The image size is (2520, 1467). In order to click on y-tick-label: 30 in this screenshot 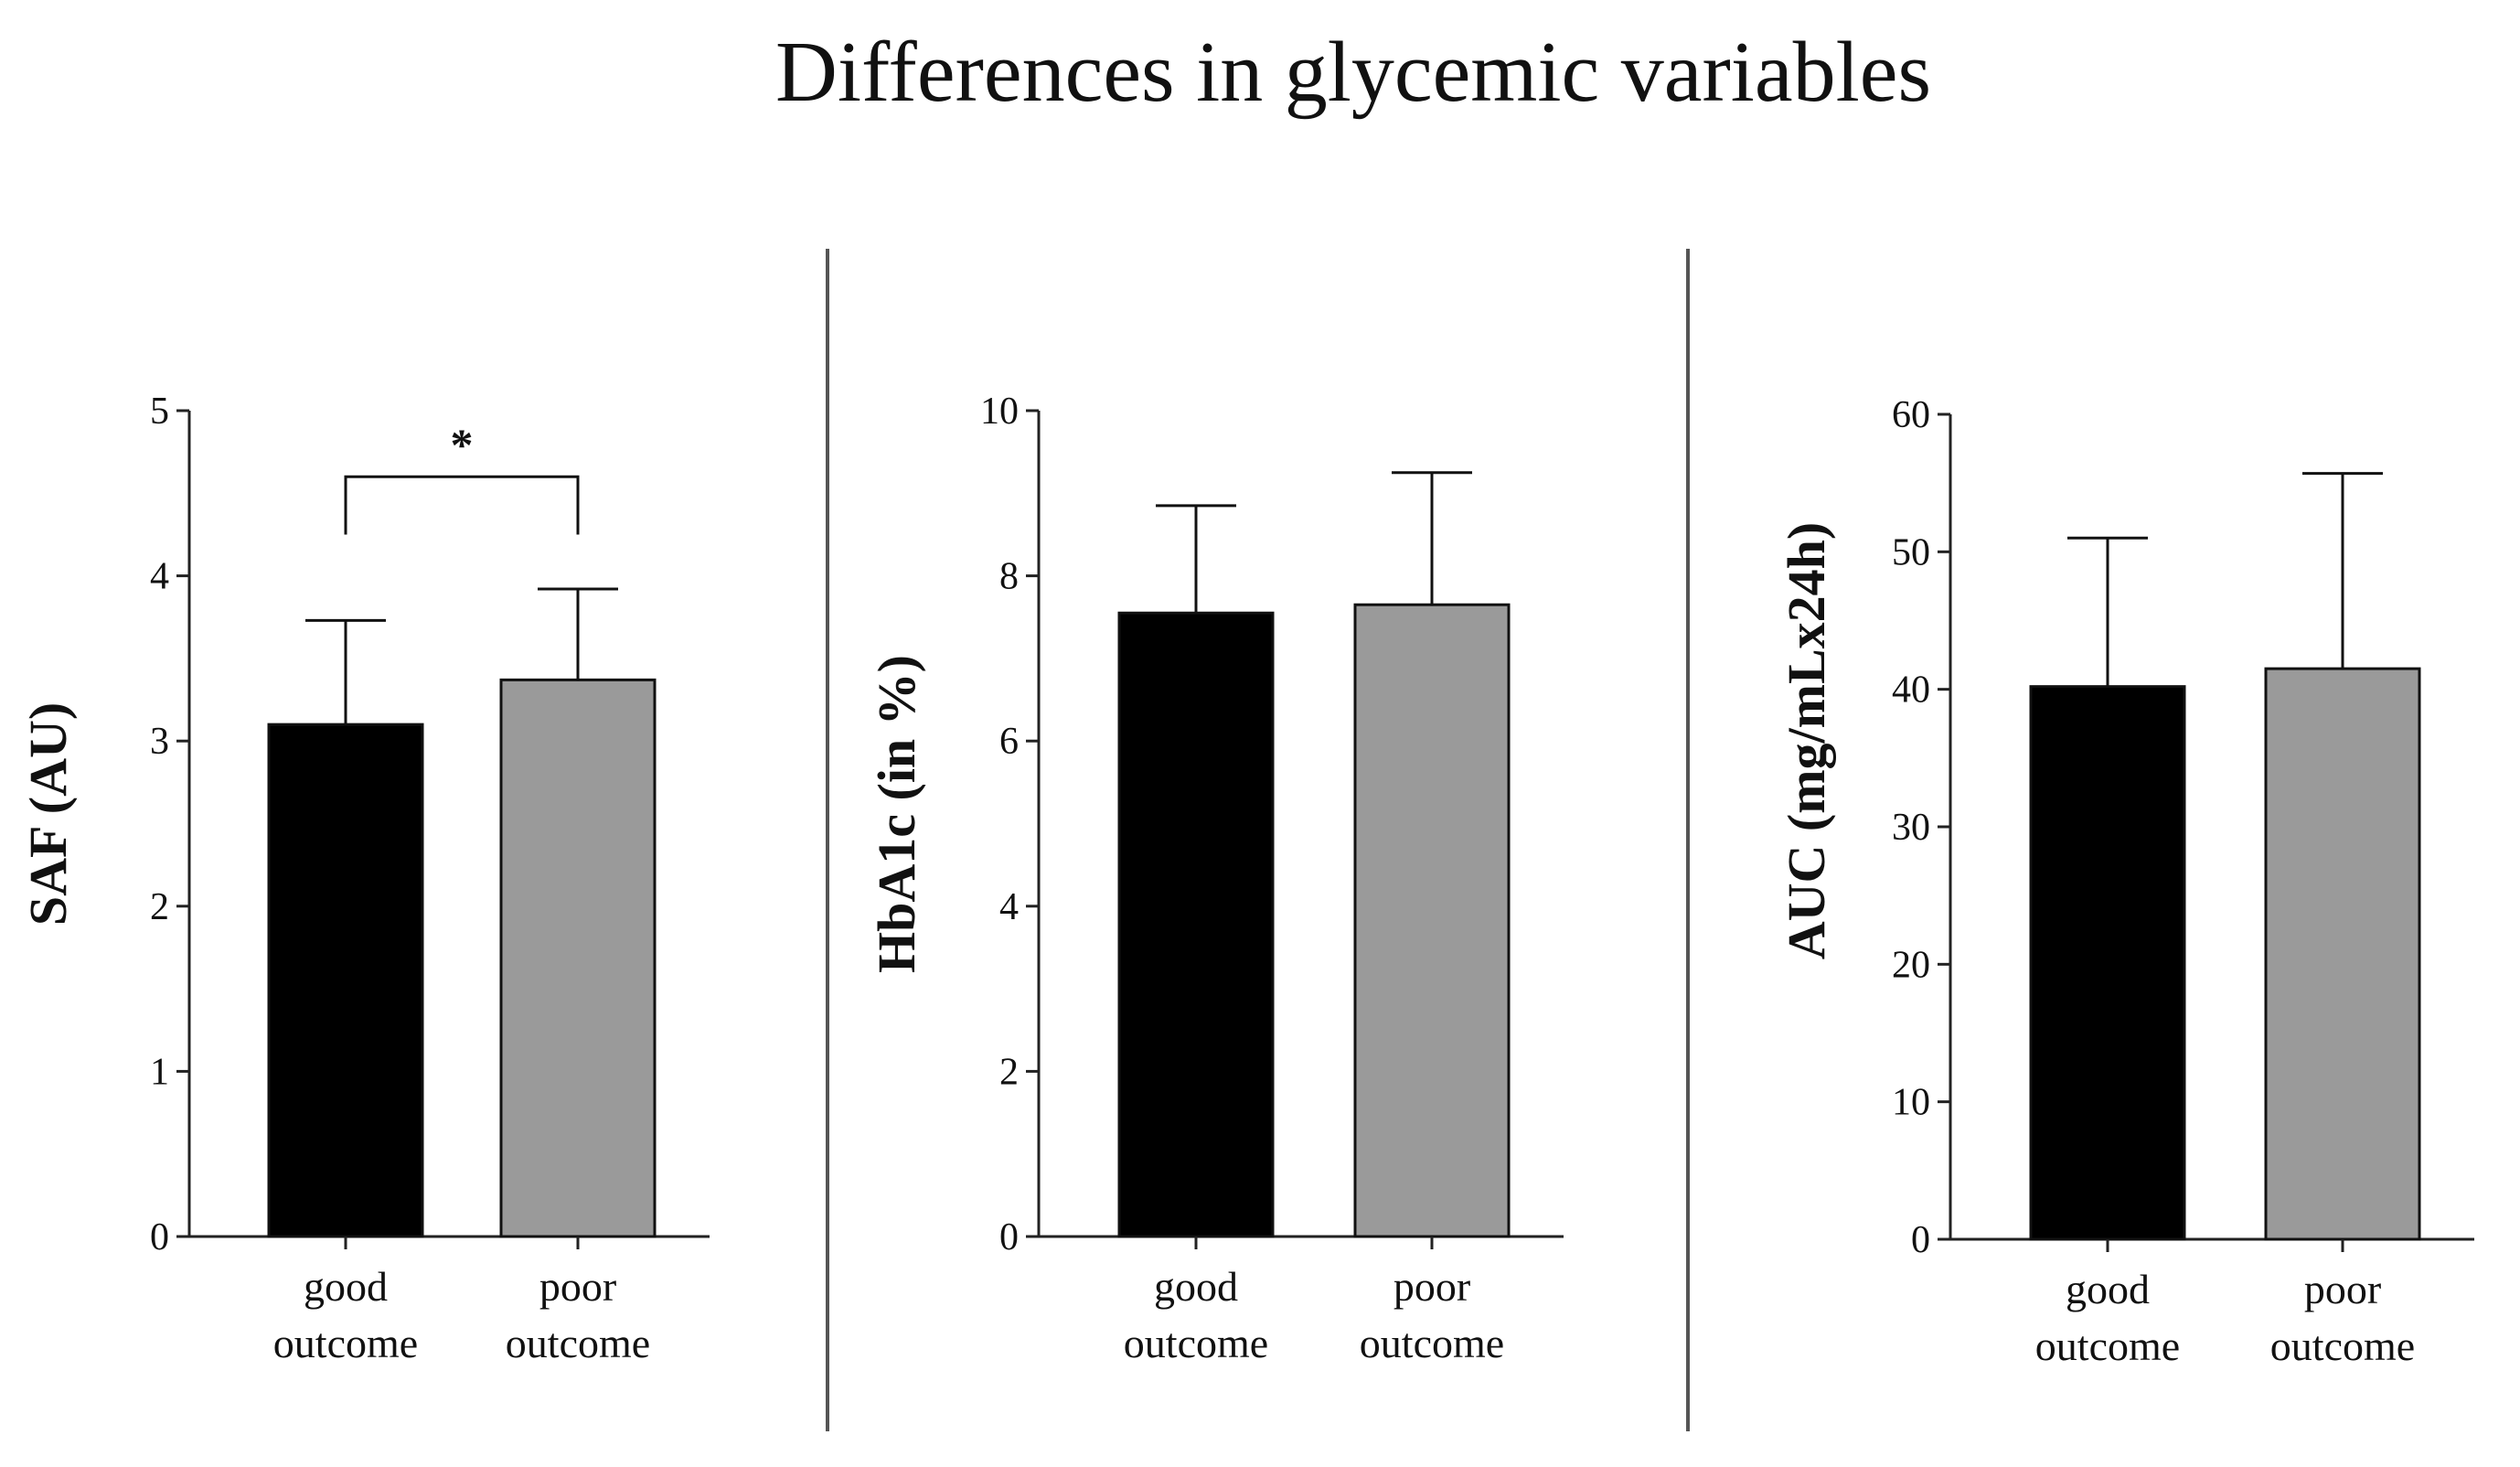, I will do `click(1911, 828)`.